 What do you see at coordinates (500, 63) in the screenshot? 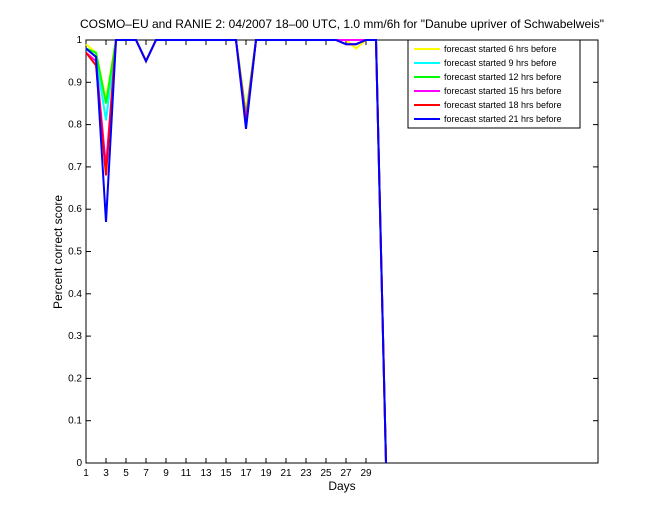
I see `legend-label: forecast started 9 hrs before` at bounding box center [500, 63].